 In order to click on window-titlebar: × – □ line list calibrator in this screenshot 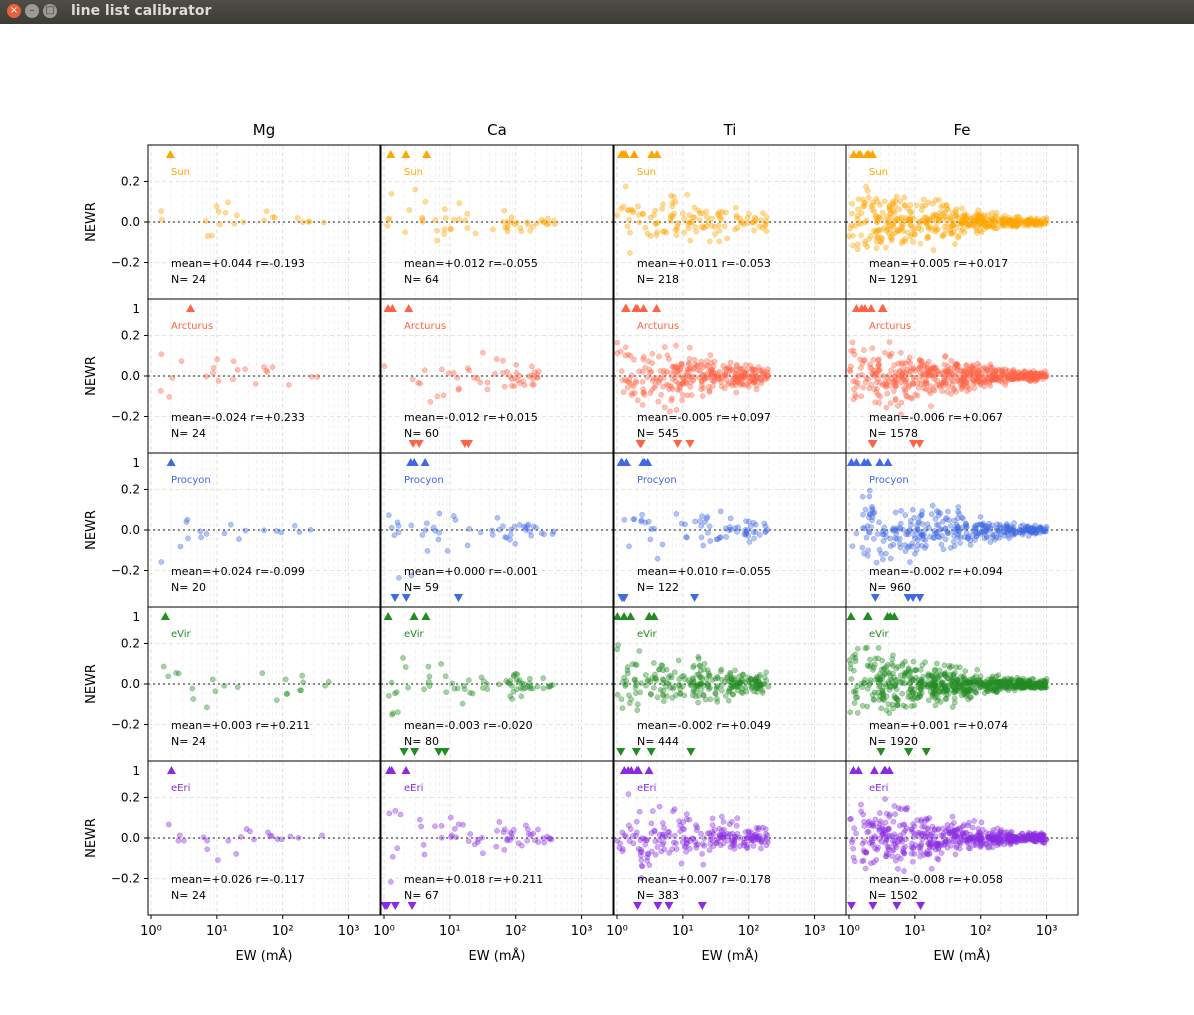, I will do `click(597, 12)`.